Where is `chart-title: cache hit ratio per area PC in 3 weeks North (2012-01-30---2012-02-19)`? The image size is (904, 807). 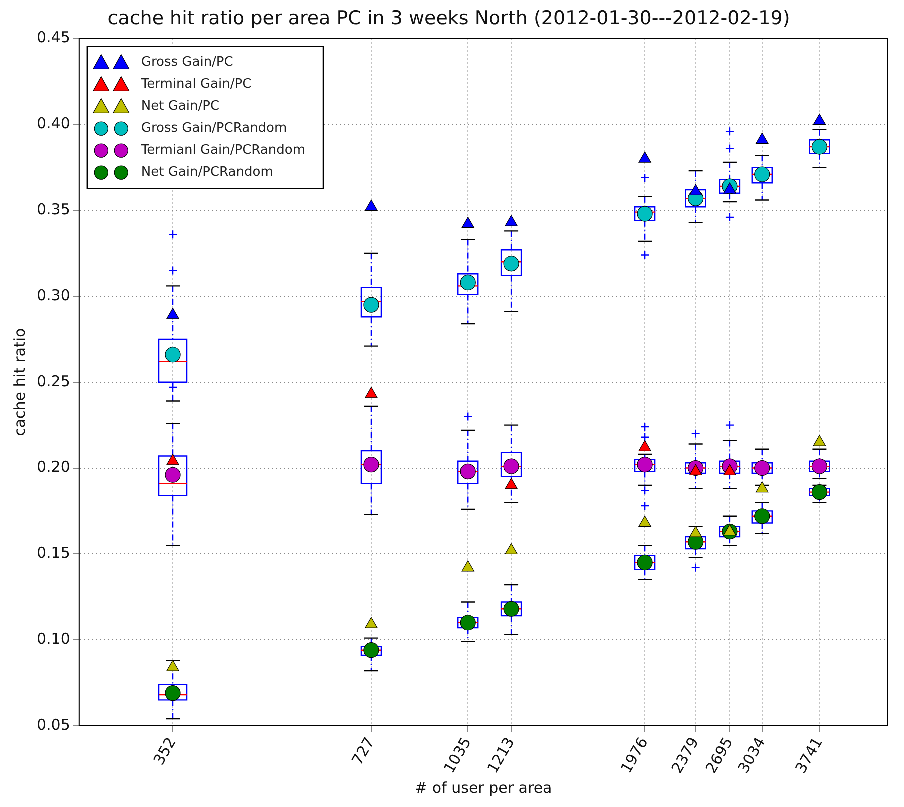
chart-title: cache hit ratio per area PC in 3 weeks North (2012-01-30---2012-02-19) is located at coordinates (449, 18).